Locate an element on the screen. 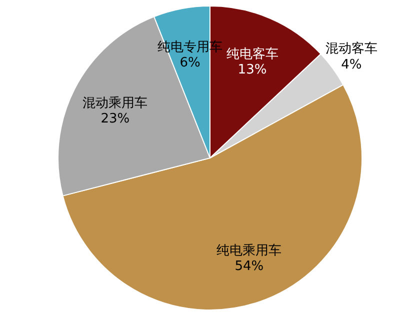  data-label: 6% is located at coordinates (190, 62).